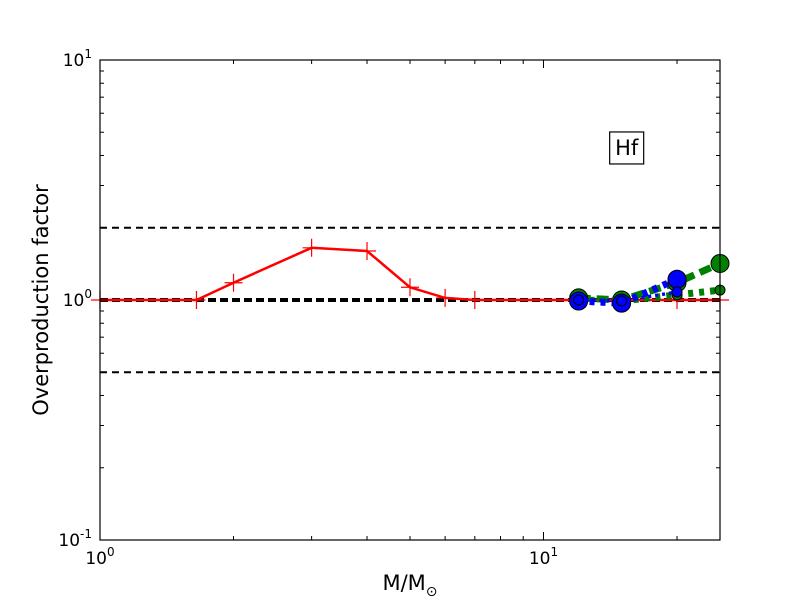  I want to click on annotation-box: Hf, so click(627, 148).